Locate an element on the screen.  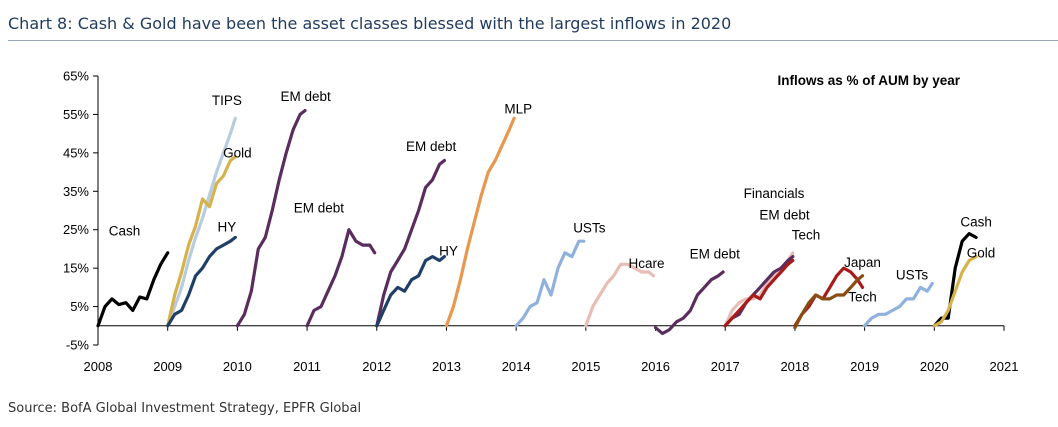
series-line-hcare-2015 is located at coordinates (620, 295).